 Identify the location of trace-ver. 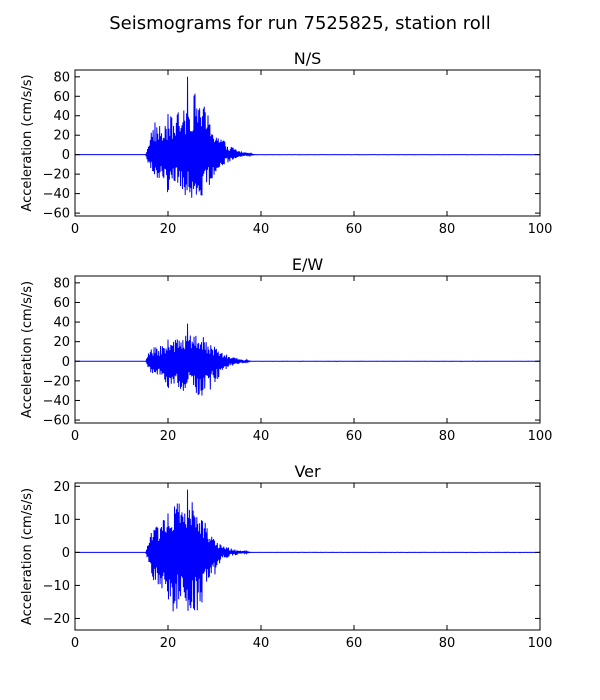
(307, 550).